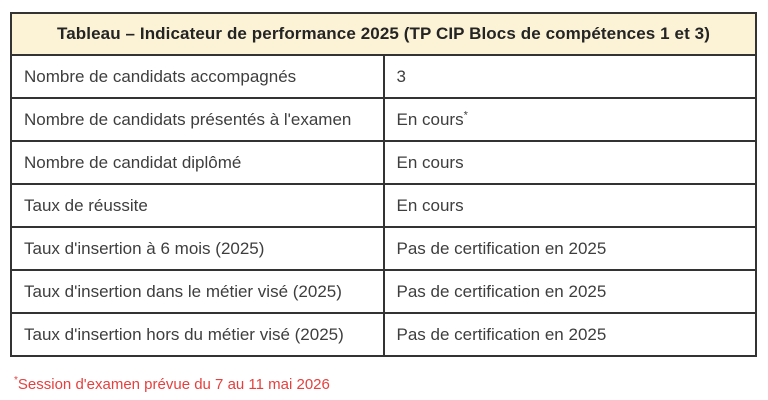  Describe the element at coordinates (197, 162) in the screenshot. I see `row-label: Nombre de candidat diplômé` at that location.